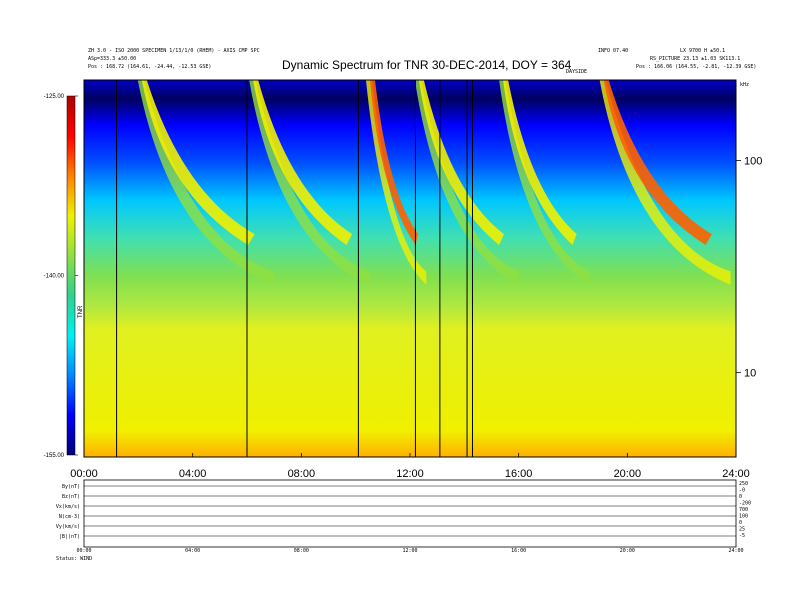 The width and height of the screenshot is (792, 612). What do you see at coordinates (735, 551) in the screenshot?
I see `panel-x-tick-label: 24:00` at bounding box center [735, 551].